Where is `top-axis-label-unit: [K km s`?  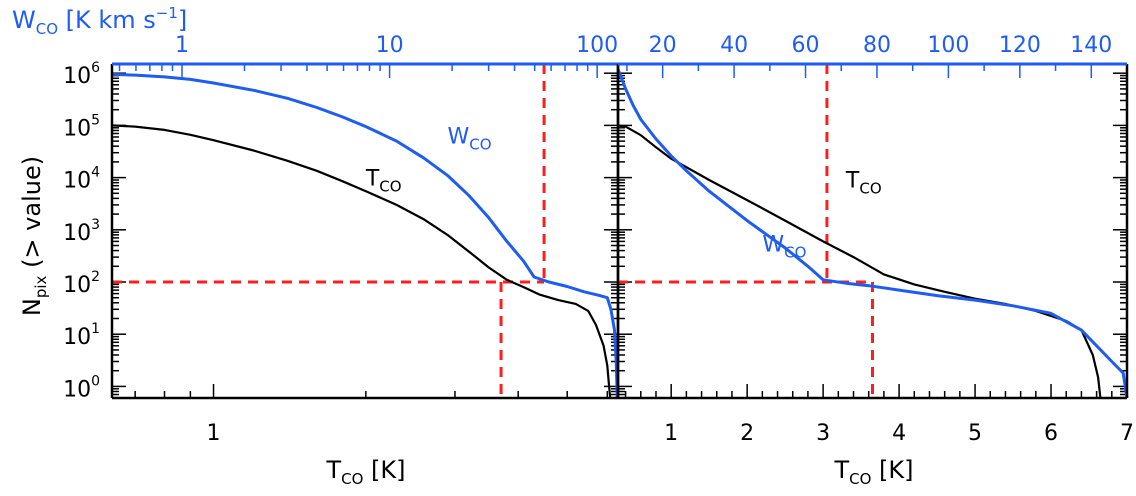
top-axis-label-unit: [K km s is located at coordinates (107, 20).